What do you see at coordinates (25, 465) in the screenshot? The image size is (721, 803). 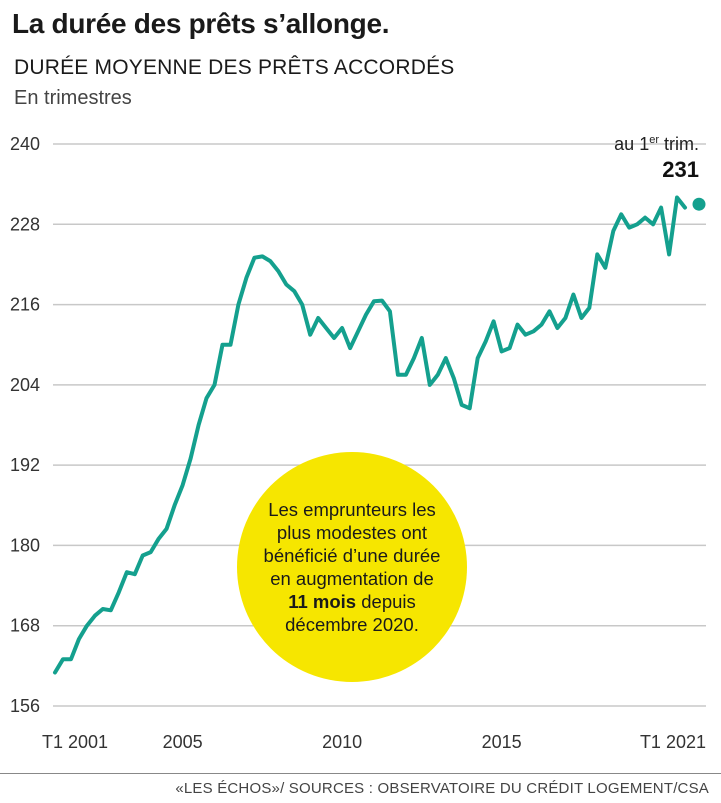 I see `y-tick-label-192: 192` at bounding box center [25, 465].